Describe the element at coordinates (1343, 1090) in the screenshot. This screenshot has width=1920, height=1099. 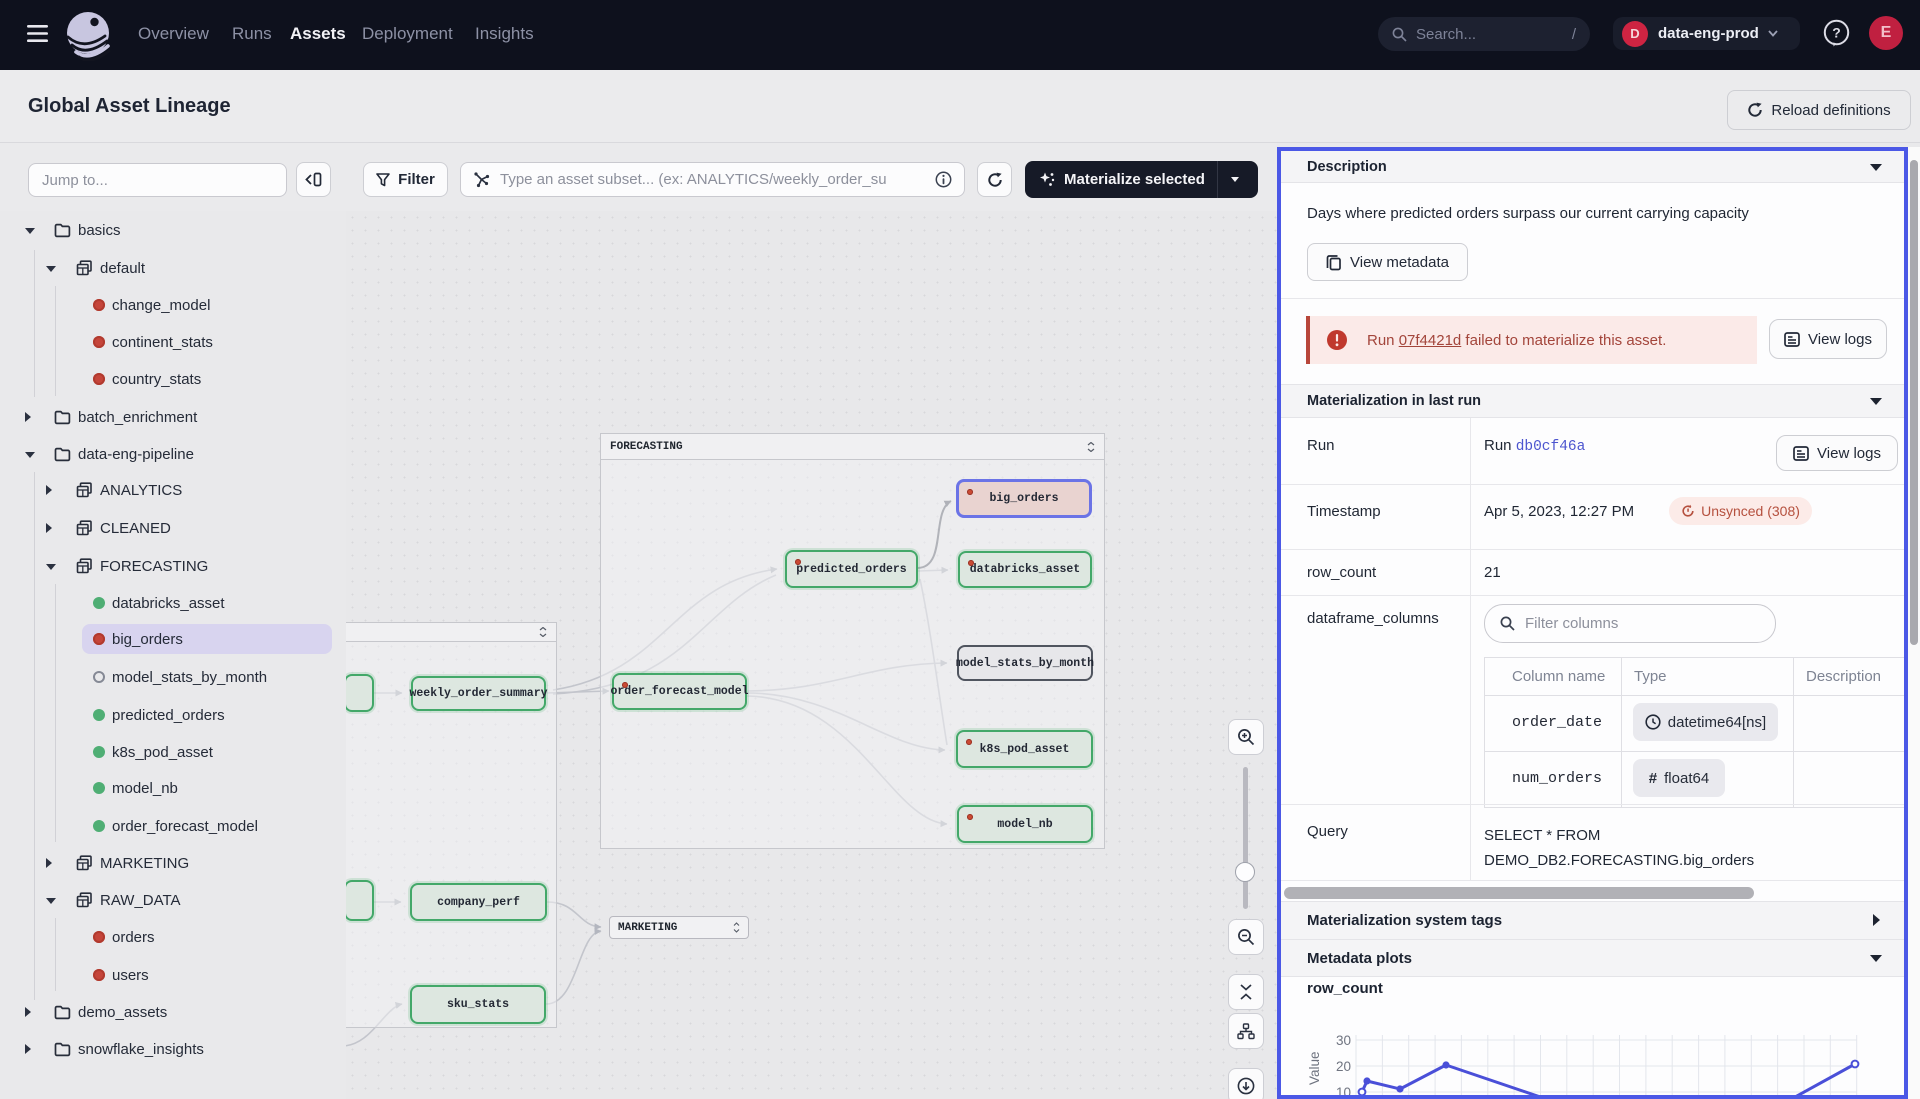
I see `svg-text: 10` at that location.